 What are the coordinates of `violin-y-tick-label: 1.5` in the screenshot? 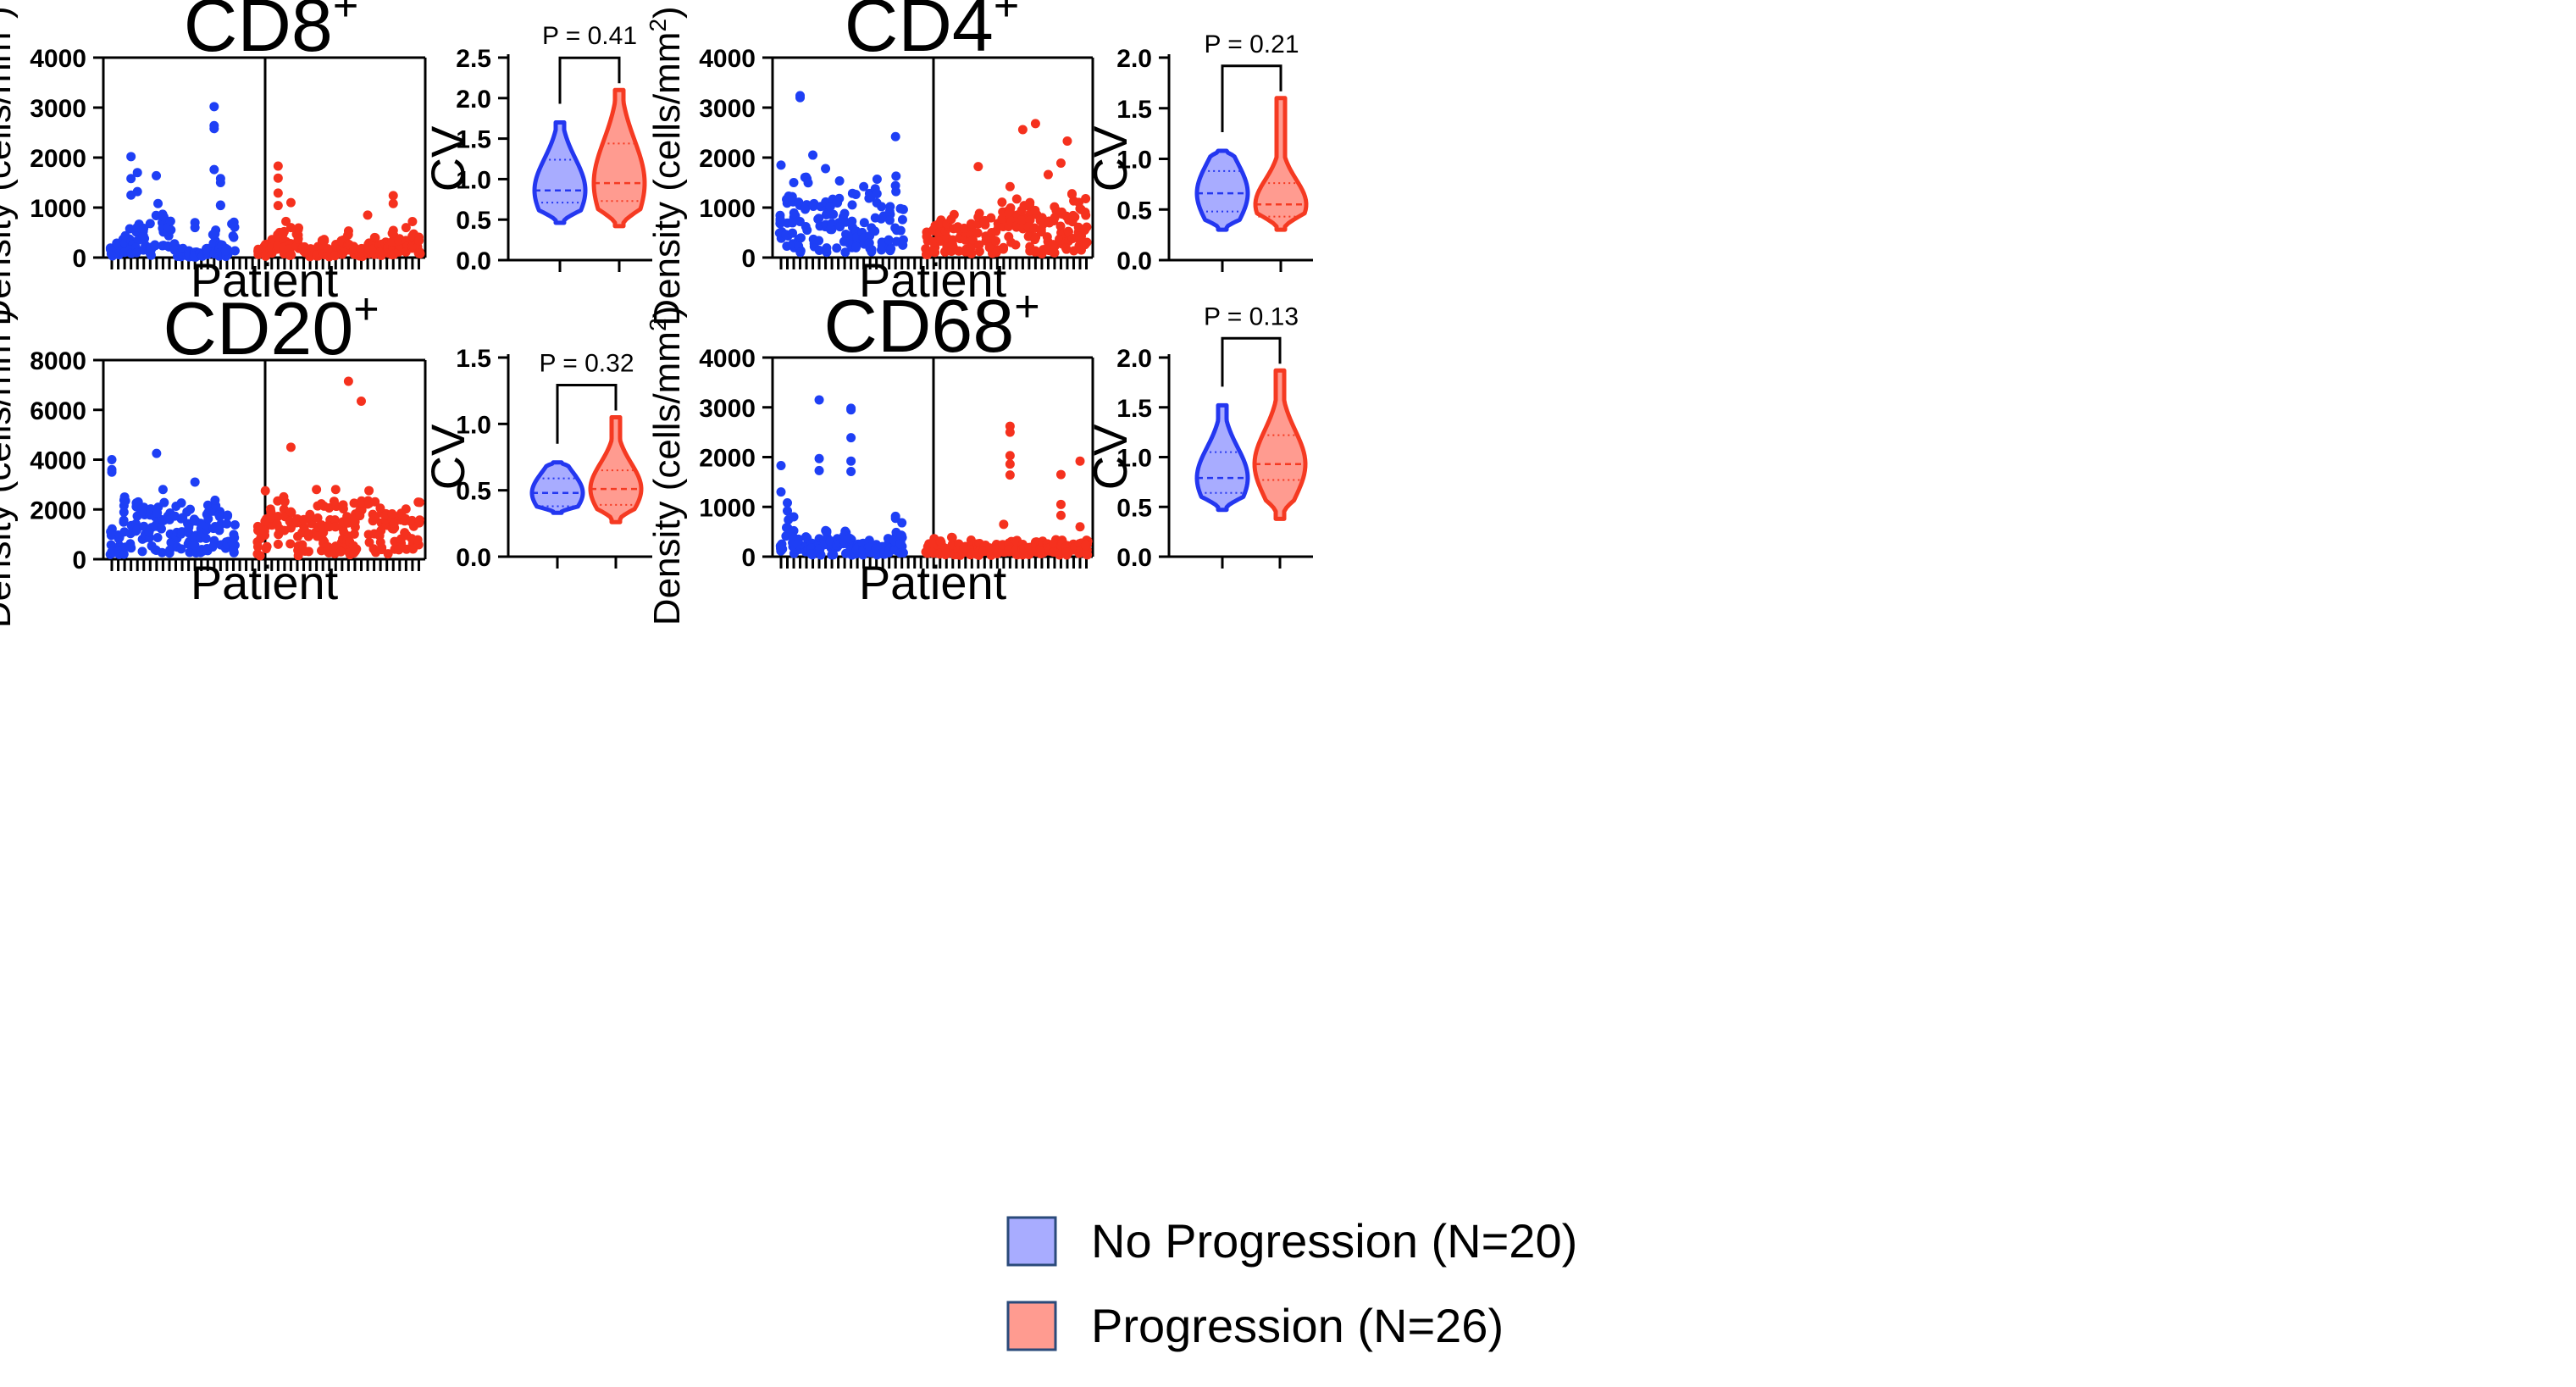 It's located at (1134, 409).